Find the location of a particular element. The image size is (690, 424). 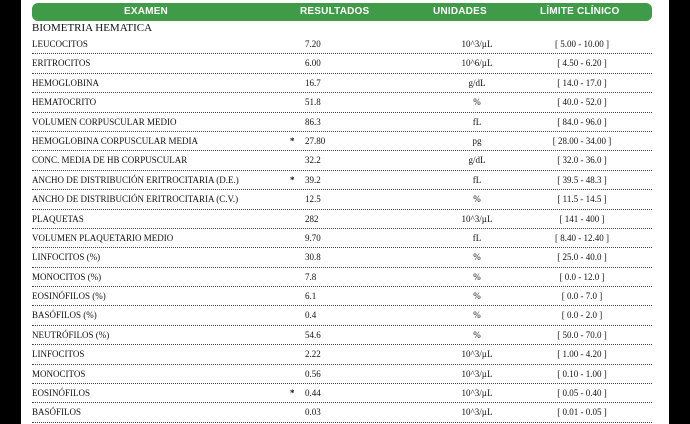

test-name: EOSINÓFILOS is located at coordinates (61, 393).